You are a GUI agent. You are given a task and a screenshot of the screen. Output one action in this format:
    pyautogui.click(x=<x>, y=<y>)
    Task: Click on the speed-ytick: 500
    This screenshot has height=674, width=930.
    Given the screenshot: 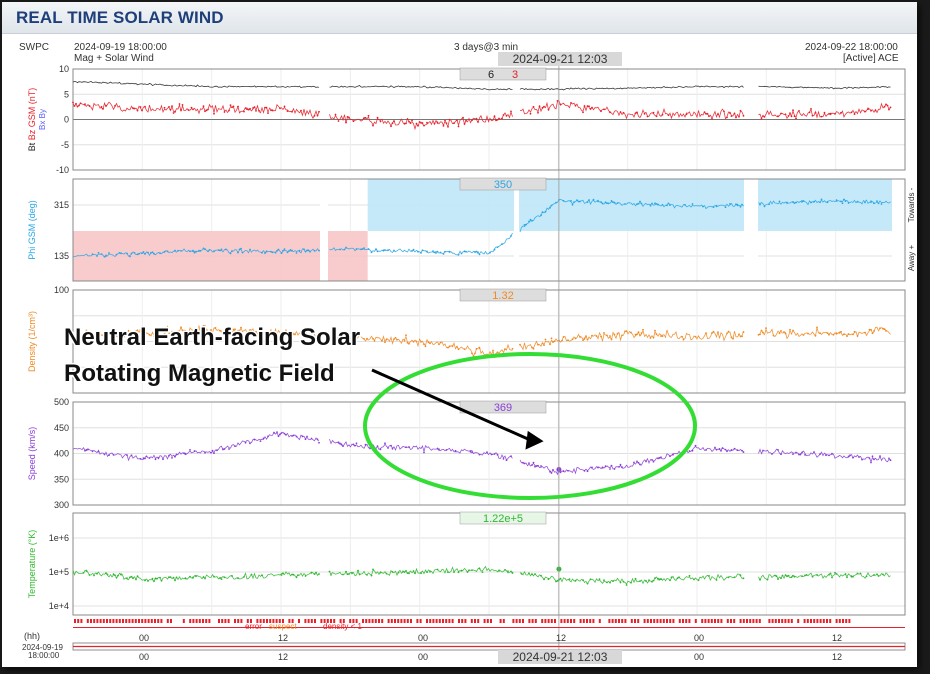 What is the action you would take?
    pyautogui.click(x=61, y=402)
    